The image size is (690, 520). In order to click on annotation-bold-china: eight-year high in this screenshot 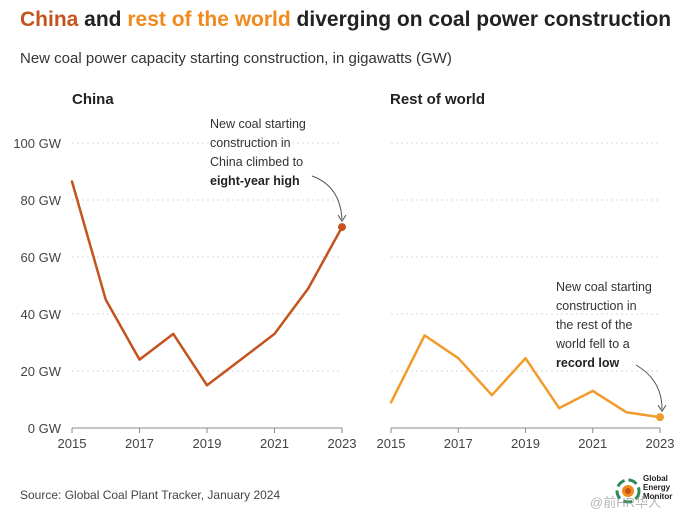, I will do `click(255, 181)`.